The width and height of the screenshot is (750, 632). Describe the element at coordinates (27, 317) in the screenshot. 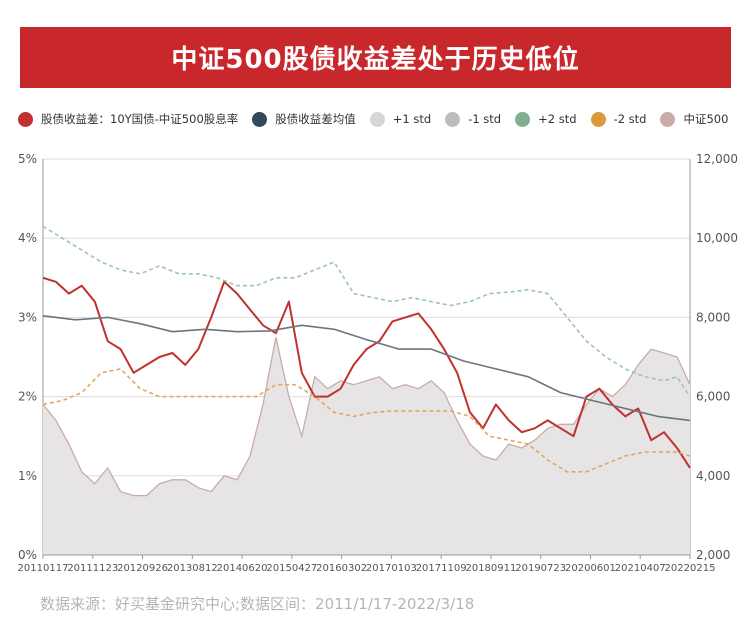

I see `y-left-tick-label: 3%` at that location.